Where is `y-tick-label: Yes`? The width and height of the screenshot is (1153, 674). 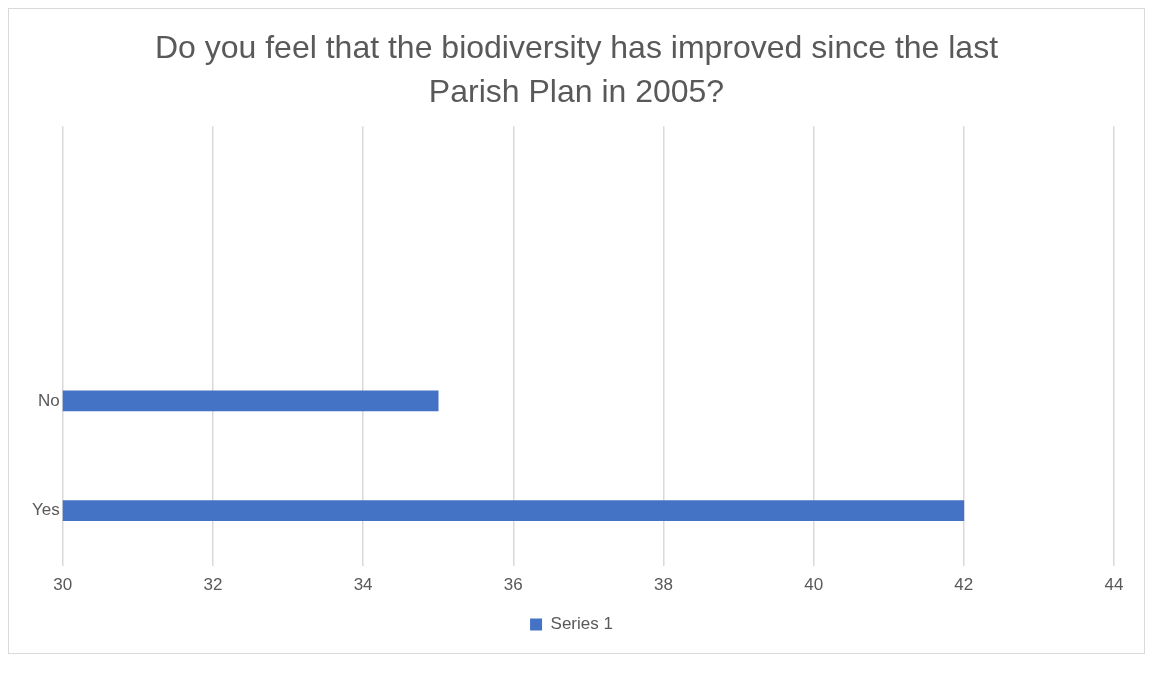
y-tick-label: Yes is located at coordinates (46, 510).